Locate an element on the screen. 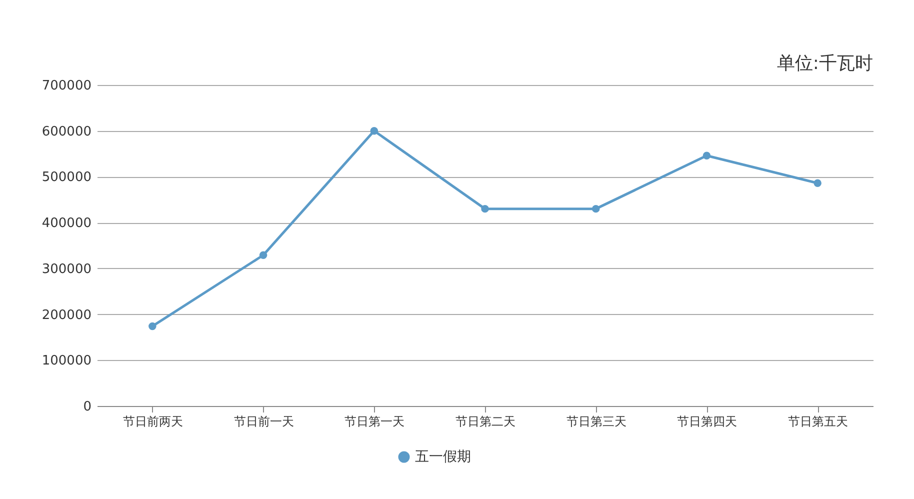 This screenshot has width=914, height=499. x-tick-label: 节日前两天 is located at coordinates (152, 421).